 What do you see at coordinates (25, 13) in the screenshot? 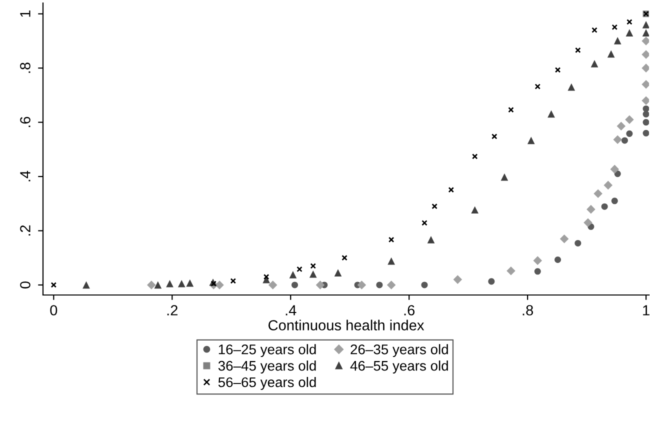
I see `y-tick-label: 1` at bounding box center [25, 13].